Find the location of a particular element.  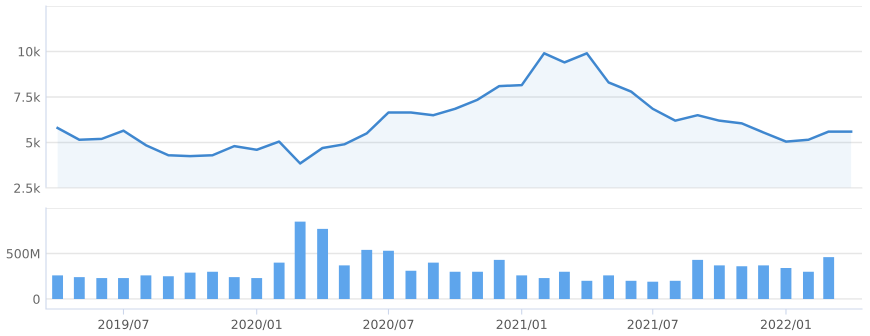

y-tick-label: 0 is located at coordinates (36, 299).